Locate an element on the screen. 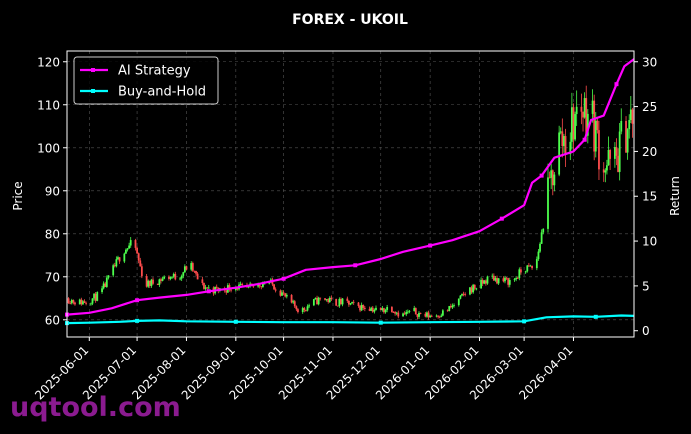 Image resolution: width=691 pixels, height=434 pixels. y-tick-label-left: 80 is located at coordinates (52, 234).